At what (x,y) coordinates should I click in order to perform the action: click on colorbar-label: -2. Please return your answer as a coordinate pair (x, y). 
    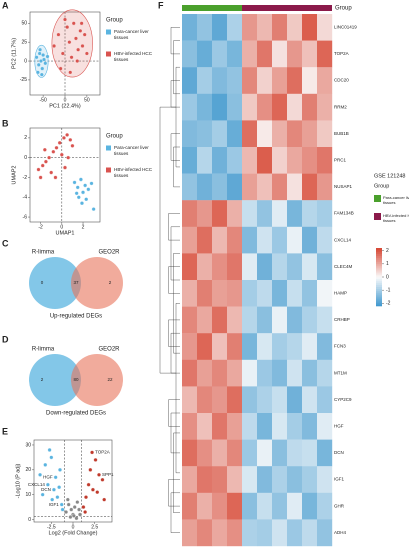
    Looking at the image, I should click on (388, 304).